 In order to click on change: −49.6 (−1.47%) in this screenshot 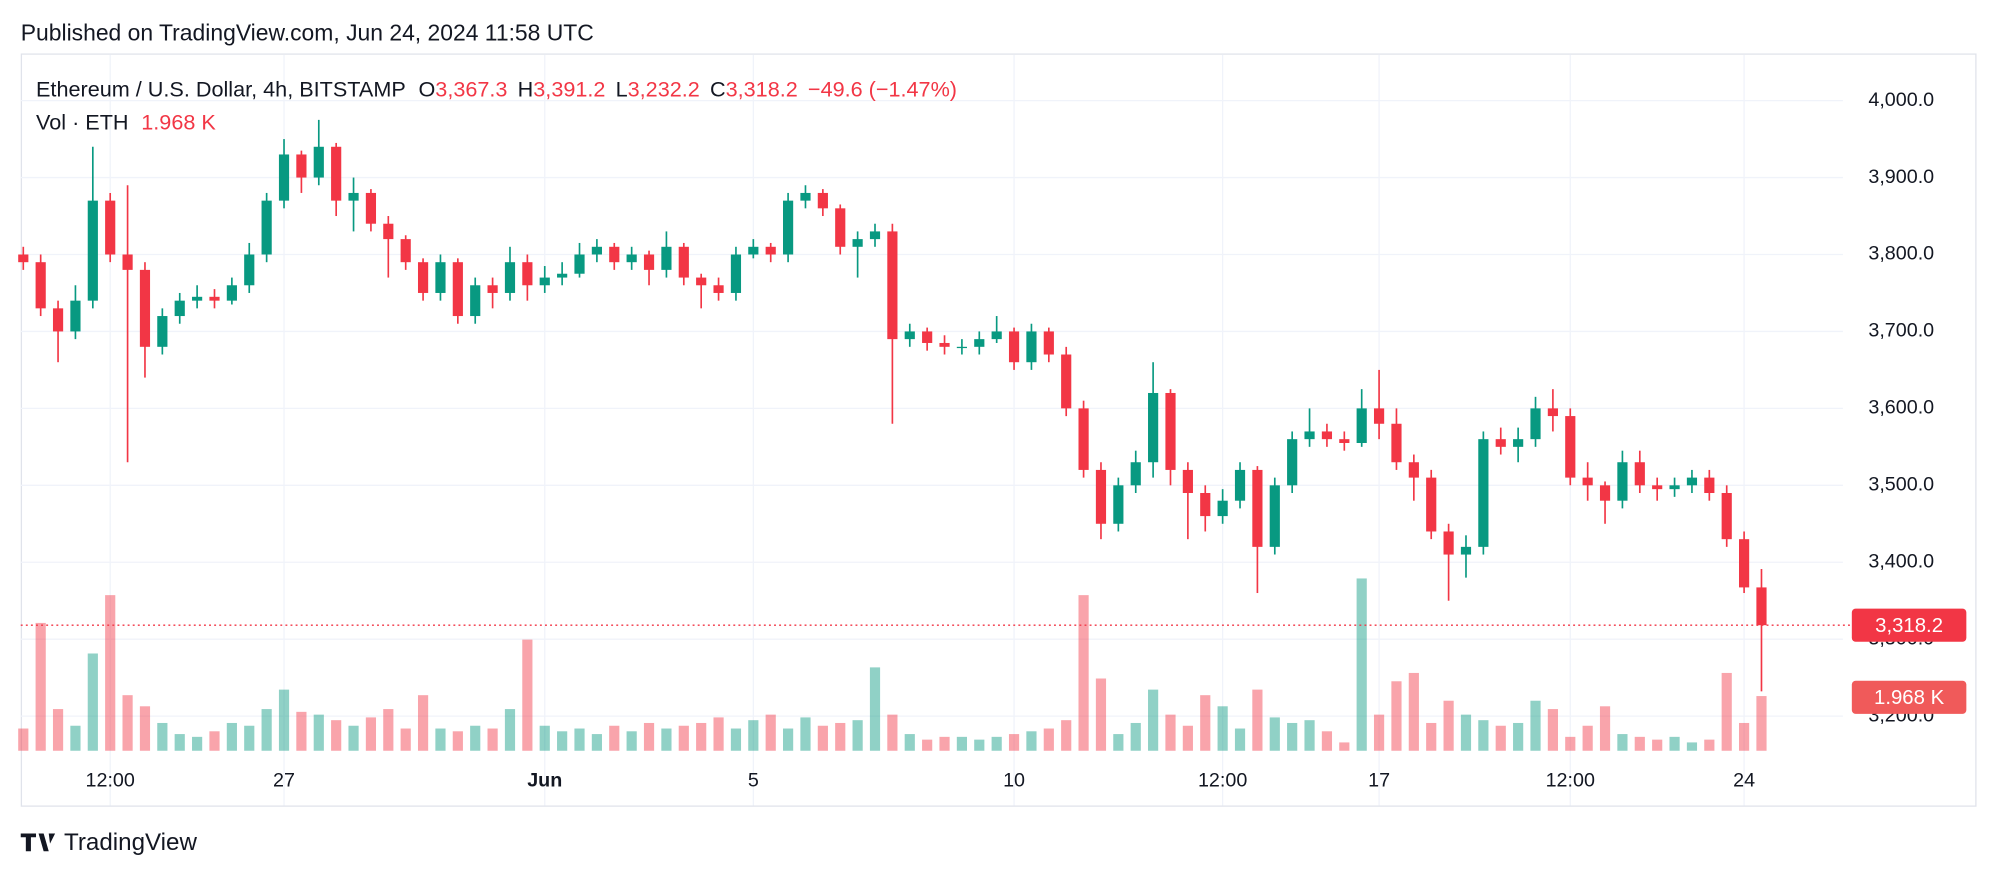, I will do `click(882, 88)`.